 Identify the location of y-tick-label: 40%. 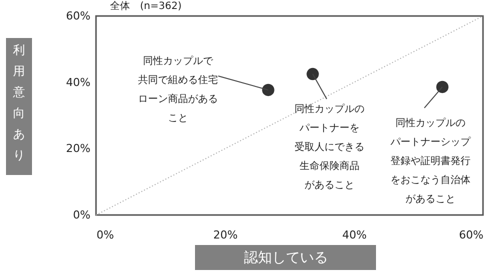
(78, 82).